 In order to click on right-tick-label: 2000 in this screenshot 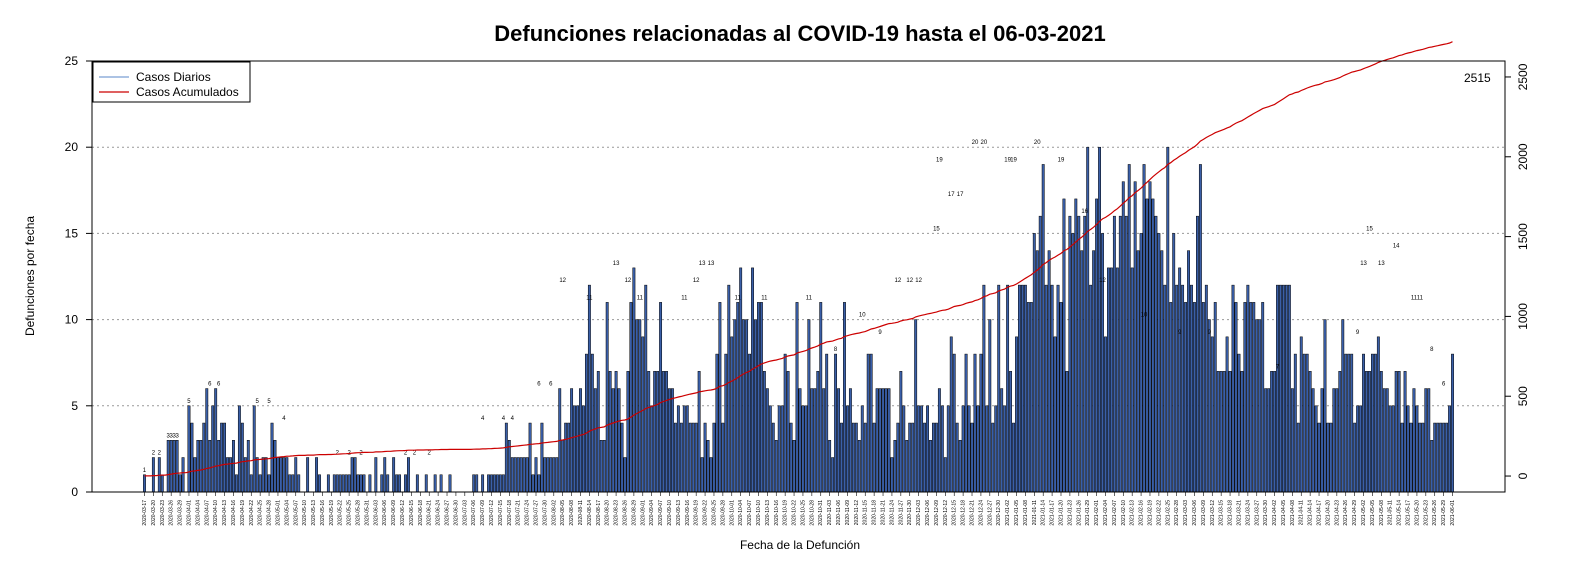, I will do `click(1523, 156)`.